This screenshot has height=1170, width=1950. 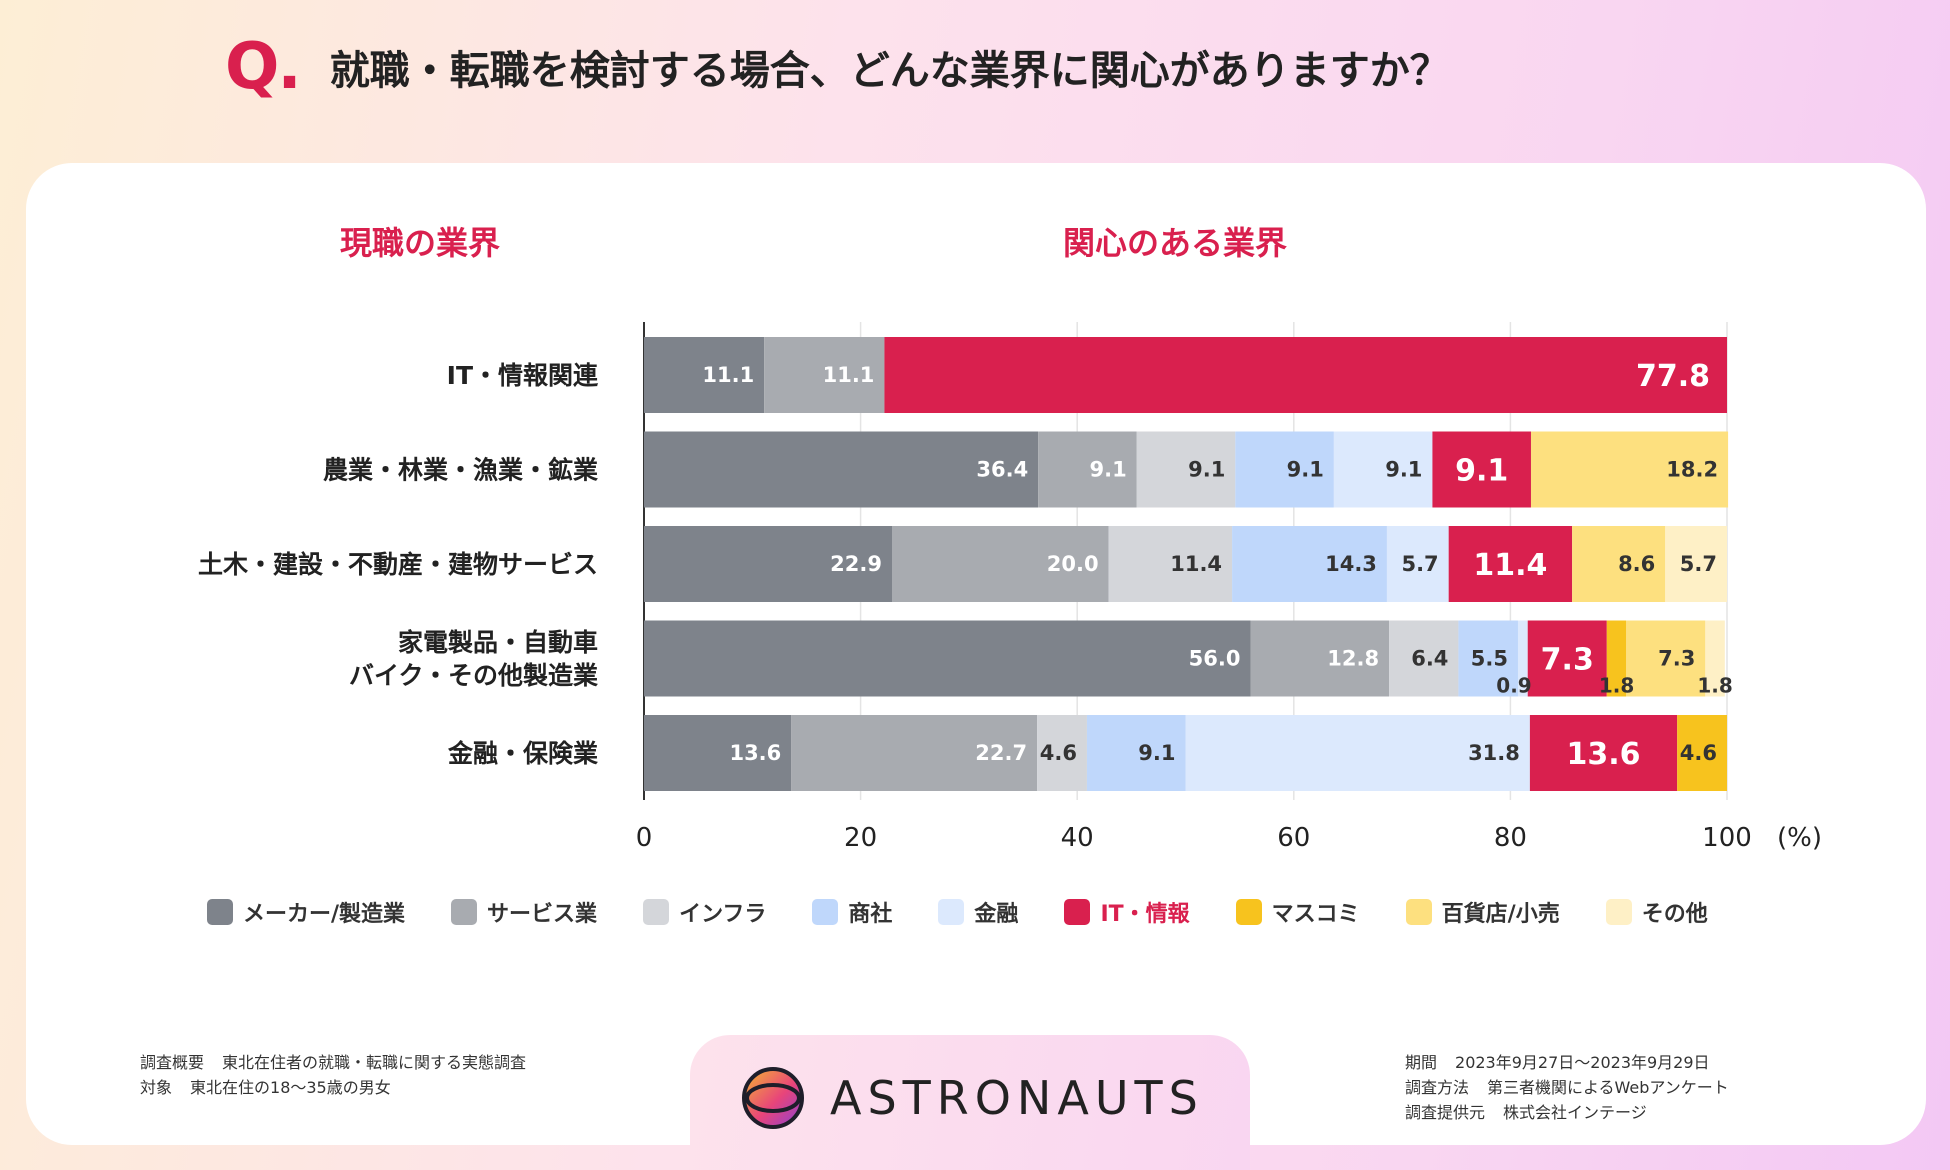 I want to click on footnote-text: 東北在住の18〜35歳の男女, so click(x=290, y=1087).